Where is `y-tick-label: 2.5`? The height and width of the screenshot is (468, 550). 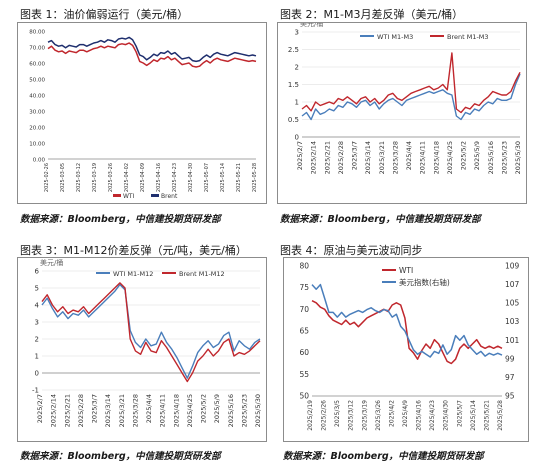
y-tick-label: 2.5 is located at coordinates (293, 50).